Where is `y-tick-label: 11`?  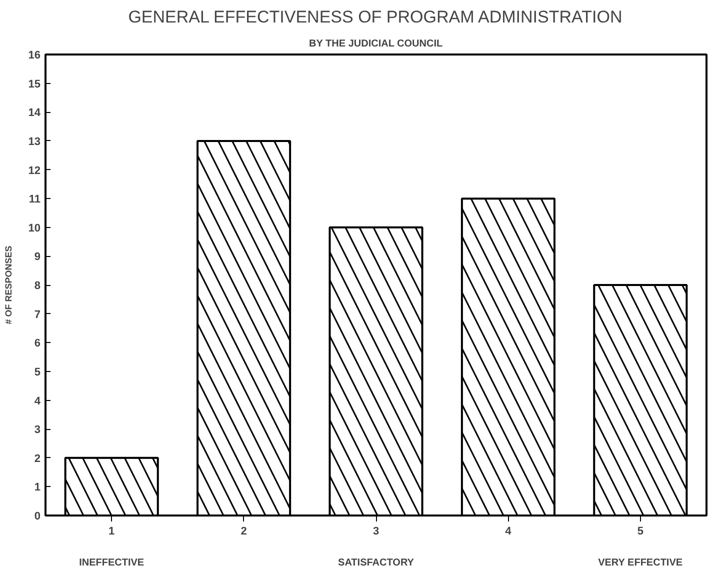
y-tick-label: 11 is located at coordinates (34, 200).